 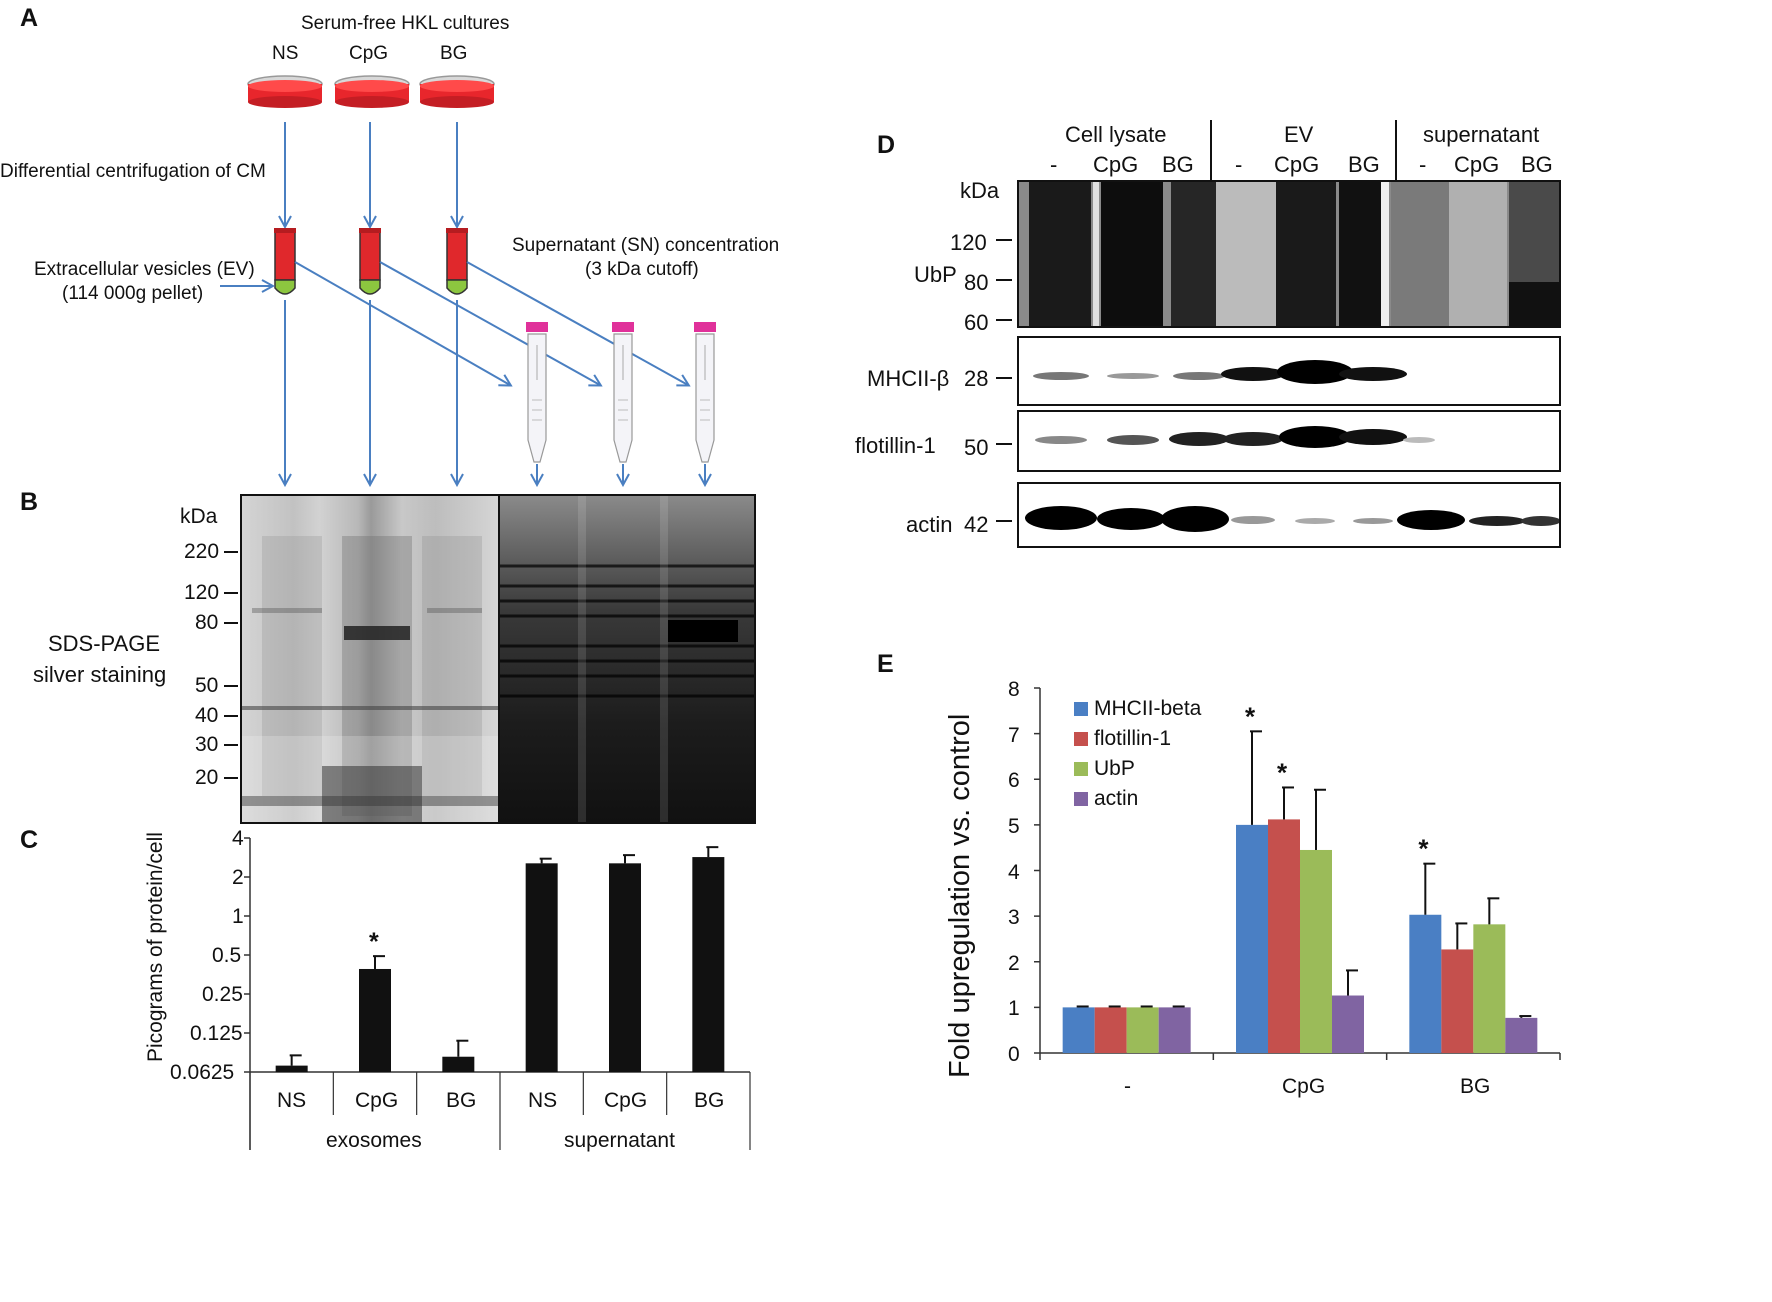 What do you see at coordinates (1148, 708) in the screenshot?
I see `legend-label-mhcii: MHCII-beta` at bounding box center [1148, 708].